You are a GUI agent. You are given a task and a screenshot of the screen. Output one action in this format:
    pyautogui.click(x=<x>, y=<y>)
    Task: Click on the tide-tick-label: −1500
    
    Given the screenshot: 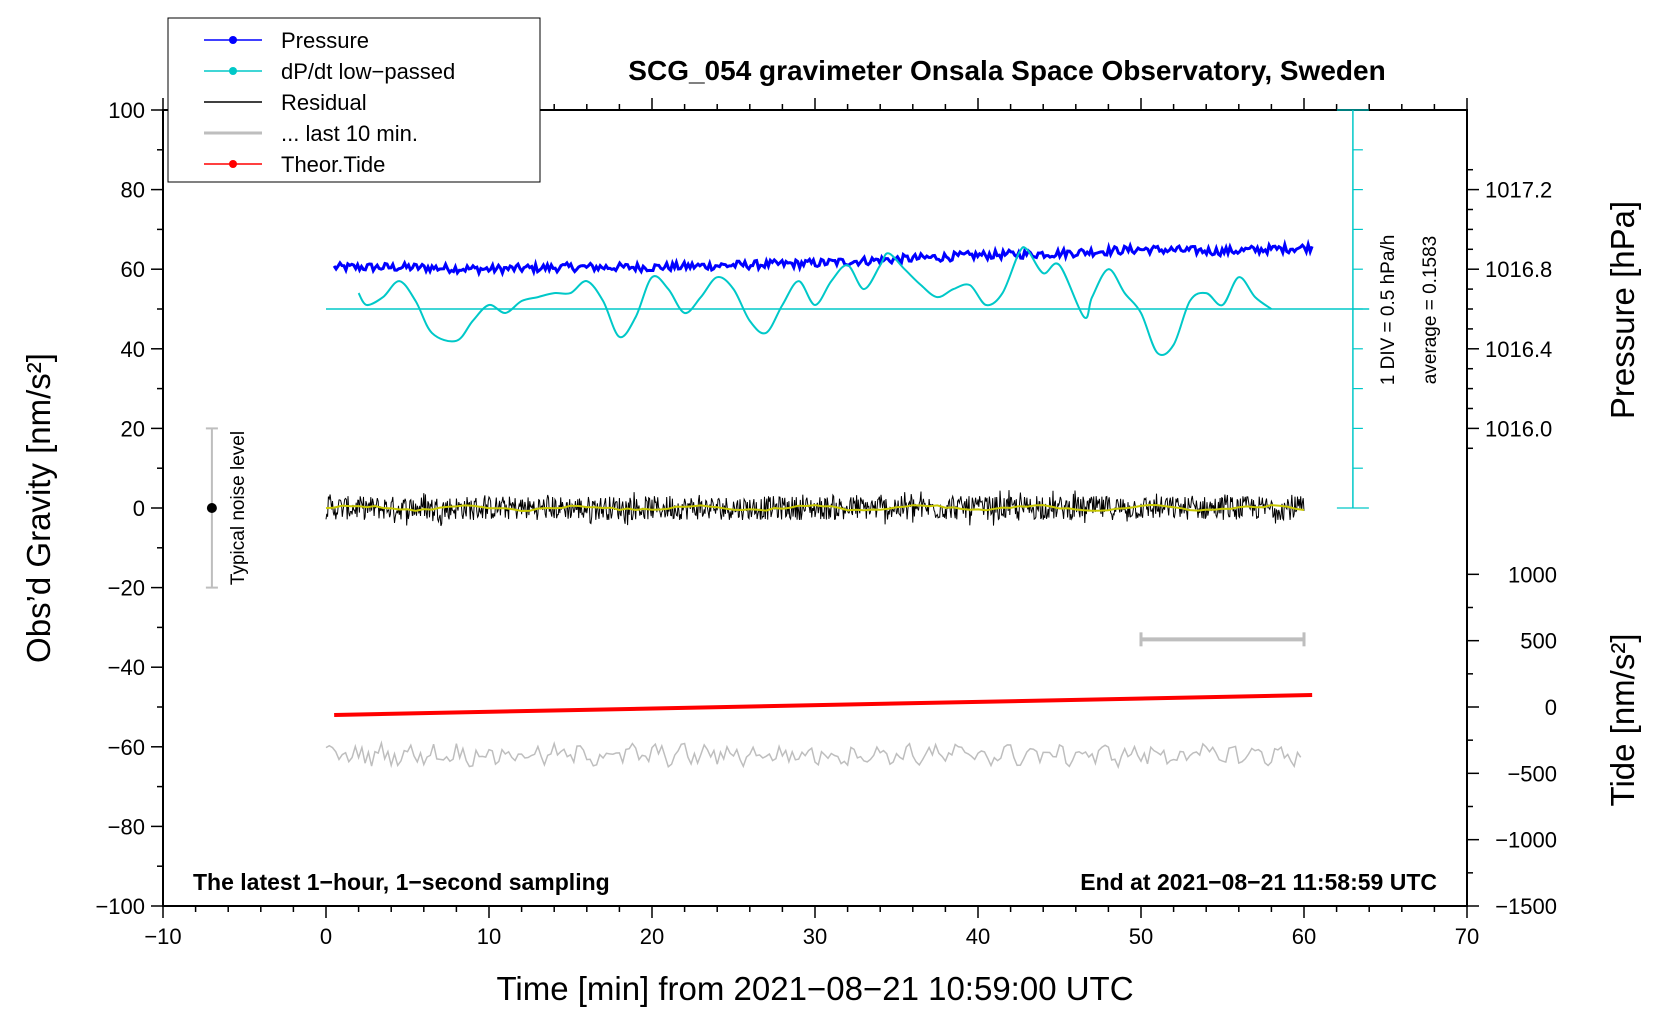 What is the action you would take?
    pyautogui.click(x=1526, y=906)
    